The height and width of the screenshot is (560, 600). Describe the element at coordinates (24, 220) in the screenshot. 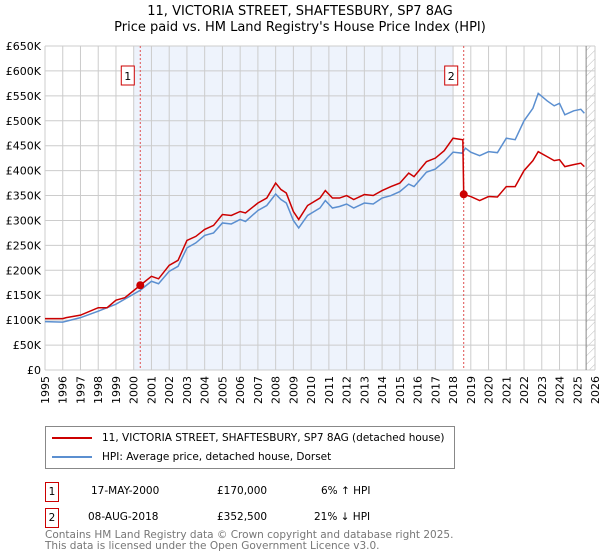

I see `y-tick-label: £300K` at that location.